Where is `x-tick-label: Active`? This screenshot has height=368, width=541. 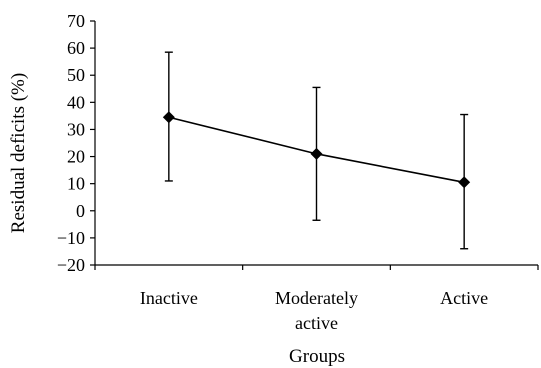 x-tick-label: Active is located at coordinates (464, 298).